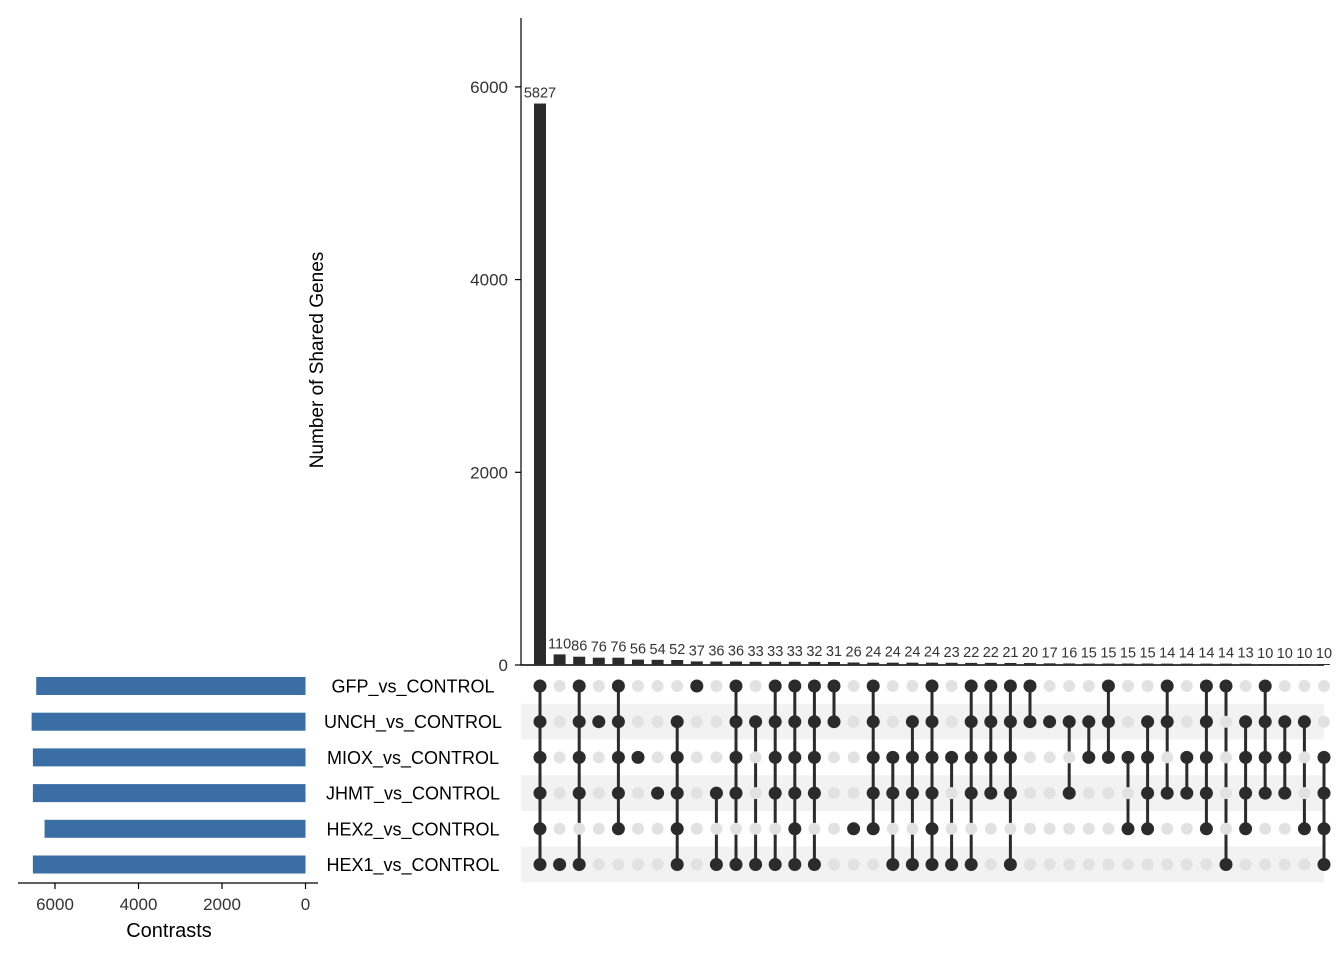 This screenshot has width=1344, height=960. What do you see at coordinates (559, 644) in the screenshot?
I see `intersection-bar-label: 110` at bounding box center [559, 644].